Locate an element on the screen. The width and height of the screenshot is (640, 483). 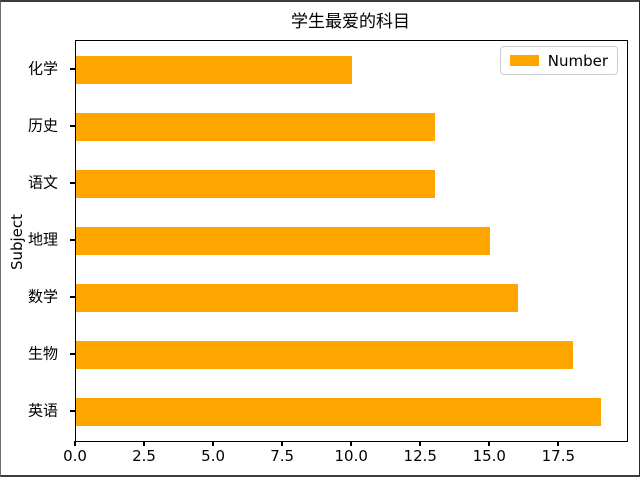
y-tick-label: 生物 is located at coordinates (42, 353).